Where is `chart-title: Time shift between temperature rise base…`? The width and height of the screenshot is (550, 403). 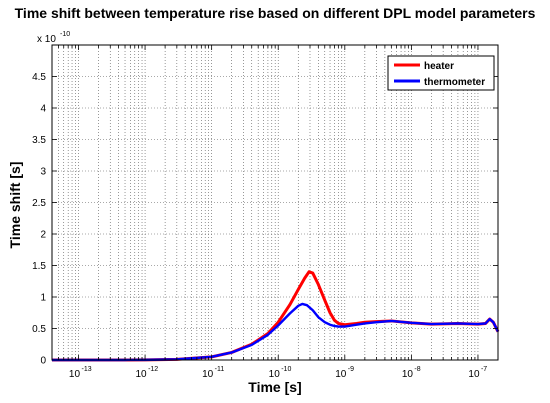 chart-title: Time shift between temperature rise base… is located at coordinates (275, 13).